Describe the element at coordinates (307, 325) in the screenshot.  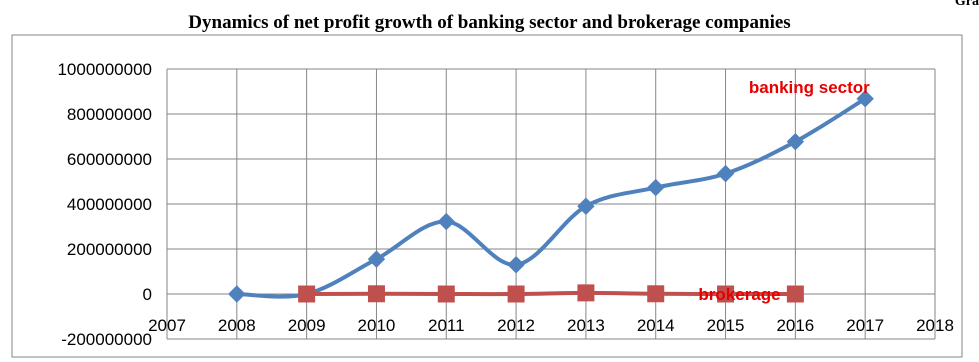
I see `x-tick-label: 2009` at that location.